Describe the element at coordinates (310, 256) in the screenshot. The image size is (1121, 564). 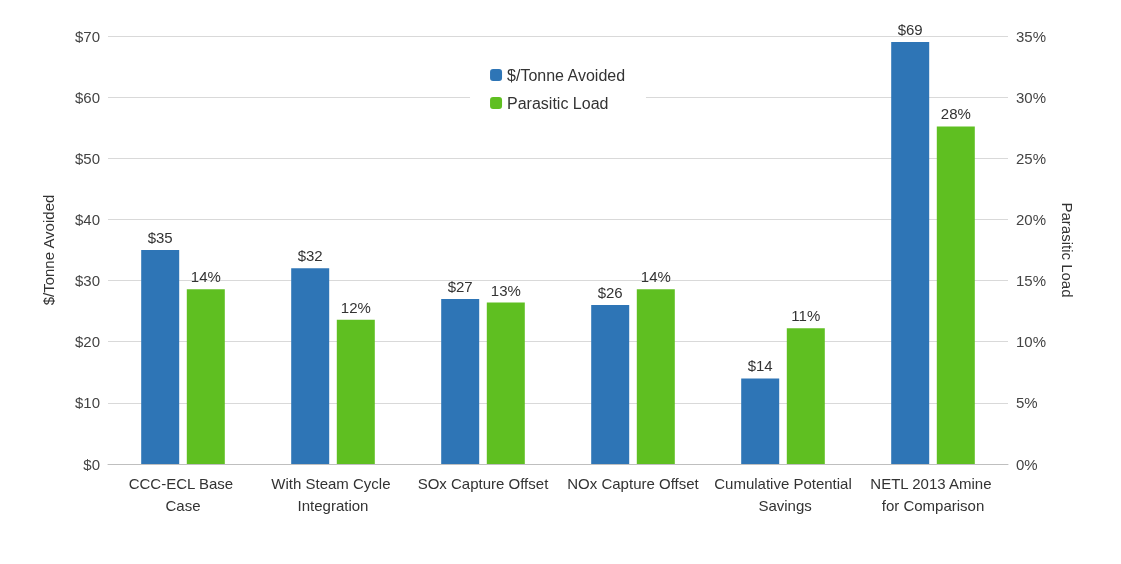
I see `data-label: $32` at that location.